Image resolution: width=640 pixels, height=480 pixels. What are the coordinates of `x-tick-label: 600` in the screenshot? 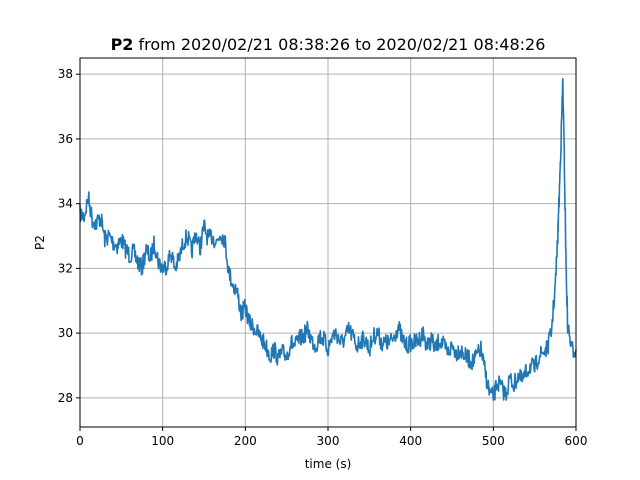 It's located at (576, 441).